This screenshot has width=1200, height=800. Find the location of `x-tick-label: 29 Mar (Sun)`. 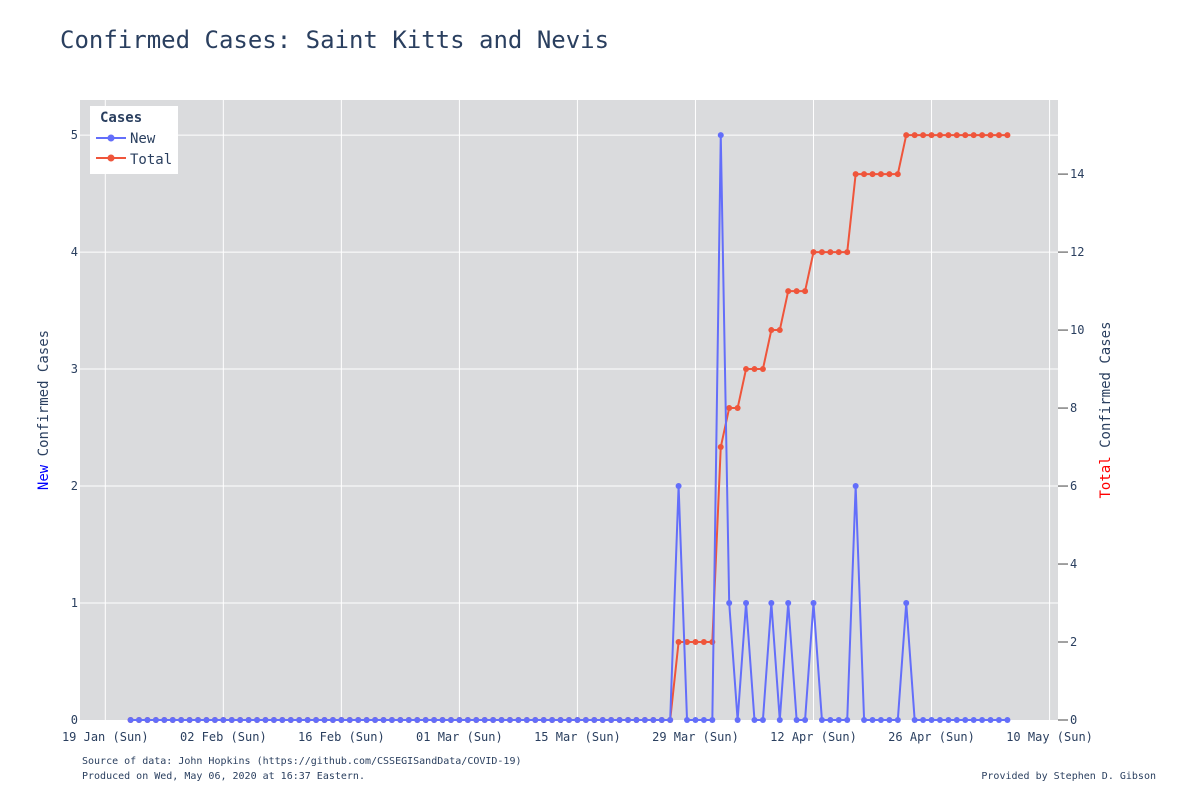

x-tick-label: 29 Mar (Sun) is located at coordinates (695, 737).